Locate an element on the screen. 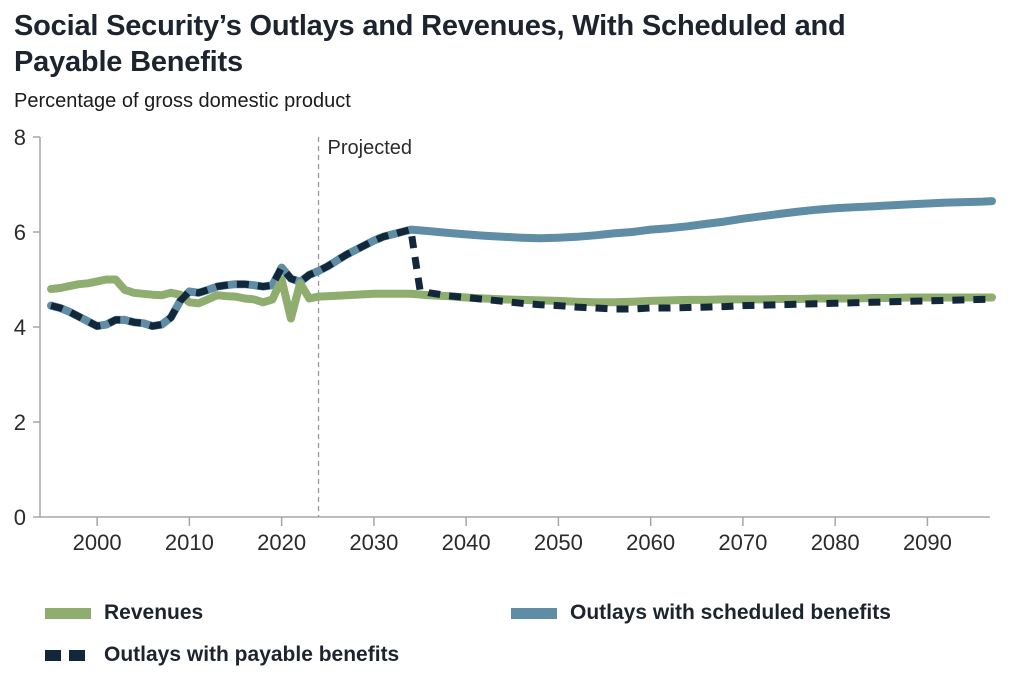 This screenshot has width=1015, height=689. payable-swatch is located at coordinates (68, 655).